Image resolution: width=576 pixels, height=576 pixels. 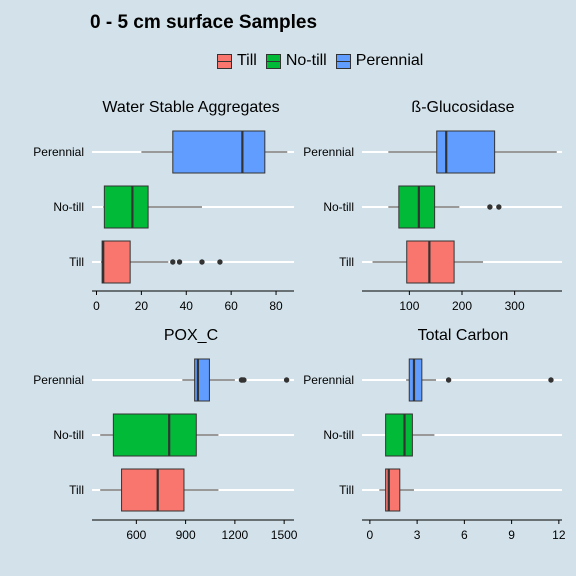 I want to click on legend-item-no-till: No-till, so click(x=296, y=61).